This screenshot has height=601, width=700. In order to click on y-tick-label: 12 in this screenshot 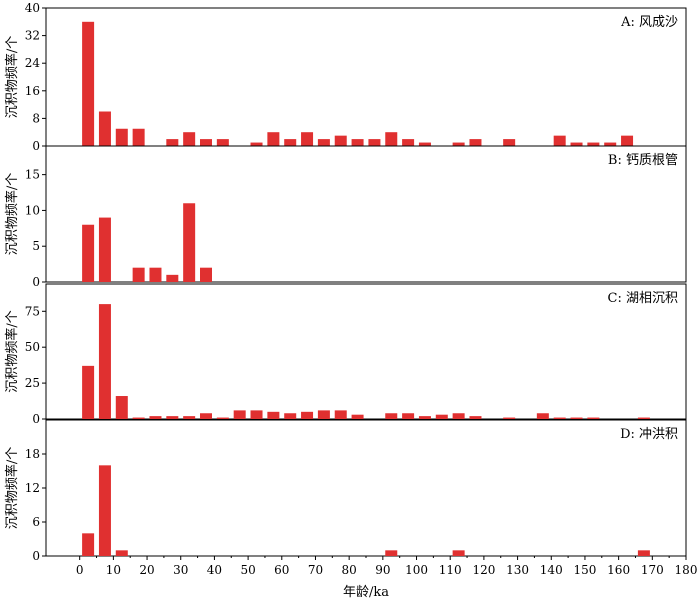, I will do `click(32, 488)`.